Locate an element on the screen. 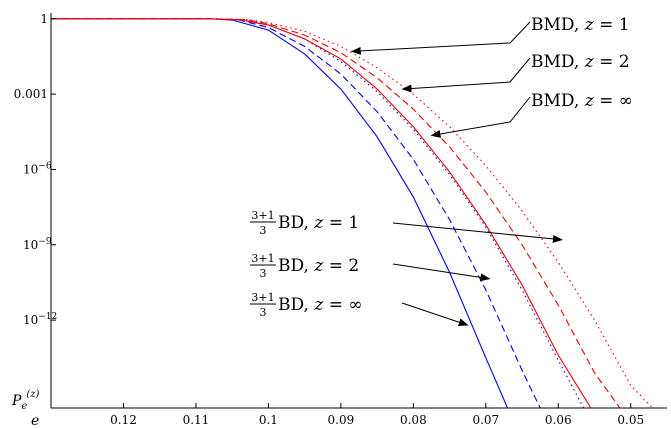  x-tick-label: 0.1 is located at coordinates (268, 420).